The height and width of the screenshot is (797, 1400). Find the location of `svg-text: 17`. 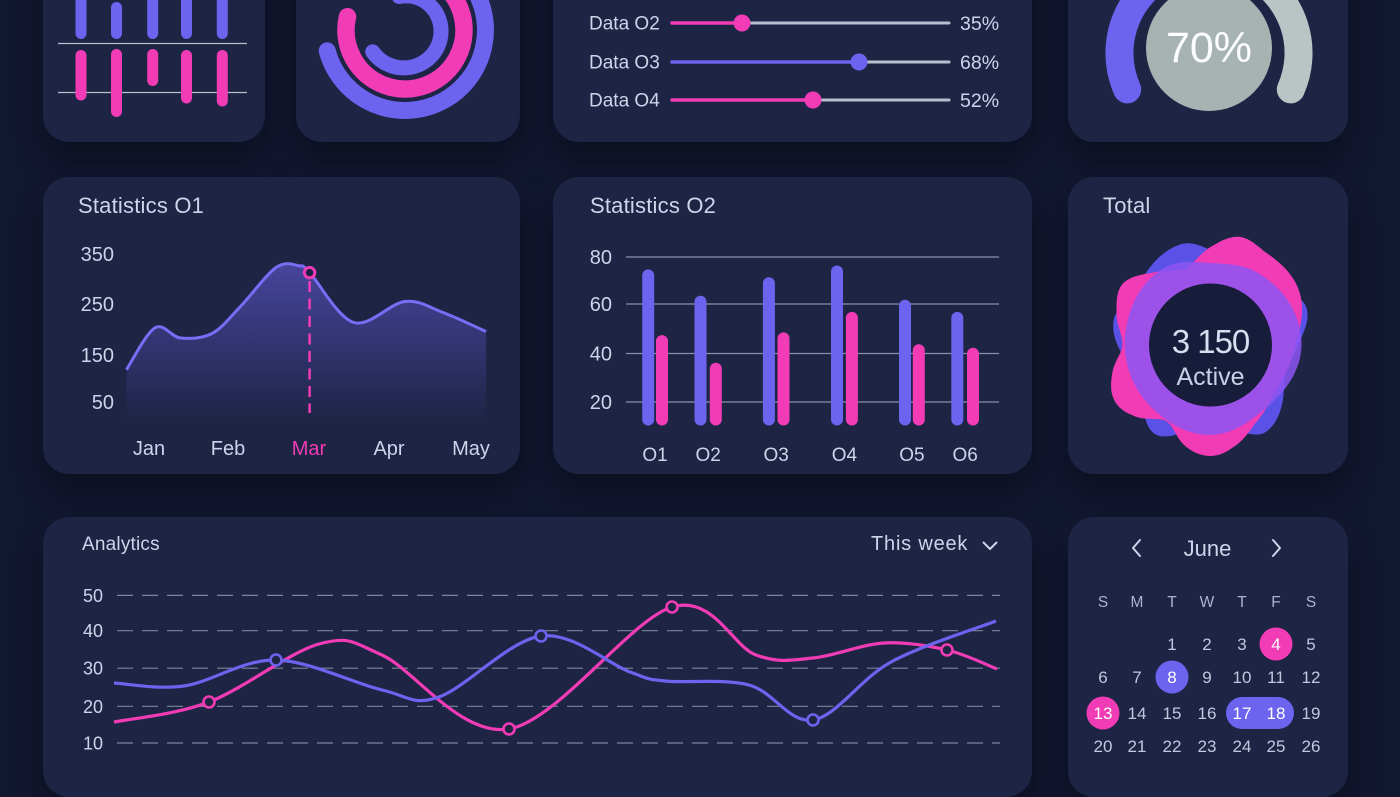

svg-text: 17 is located at coordinates (1242, 713).